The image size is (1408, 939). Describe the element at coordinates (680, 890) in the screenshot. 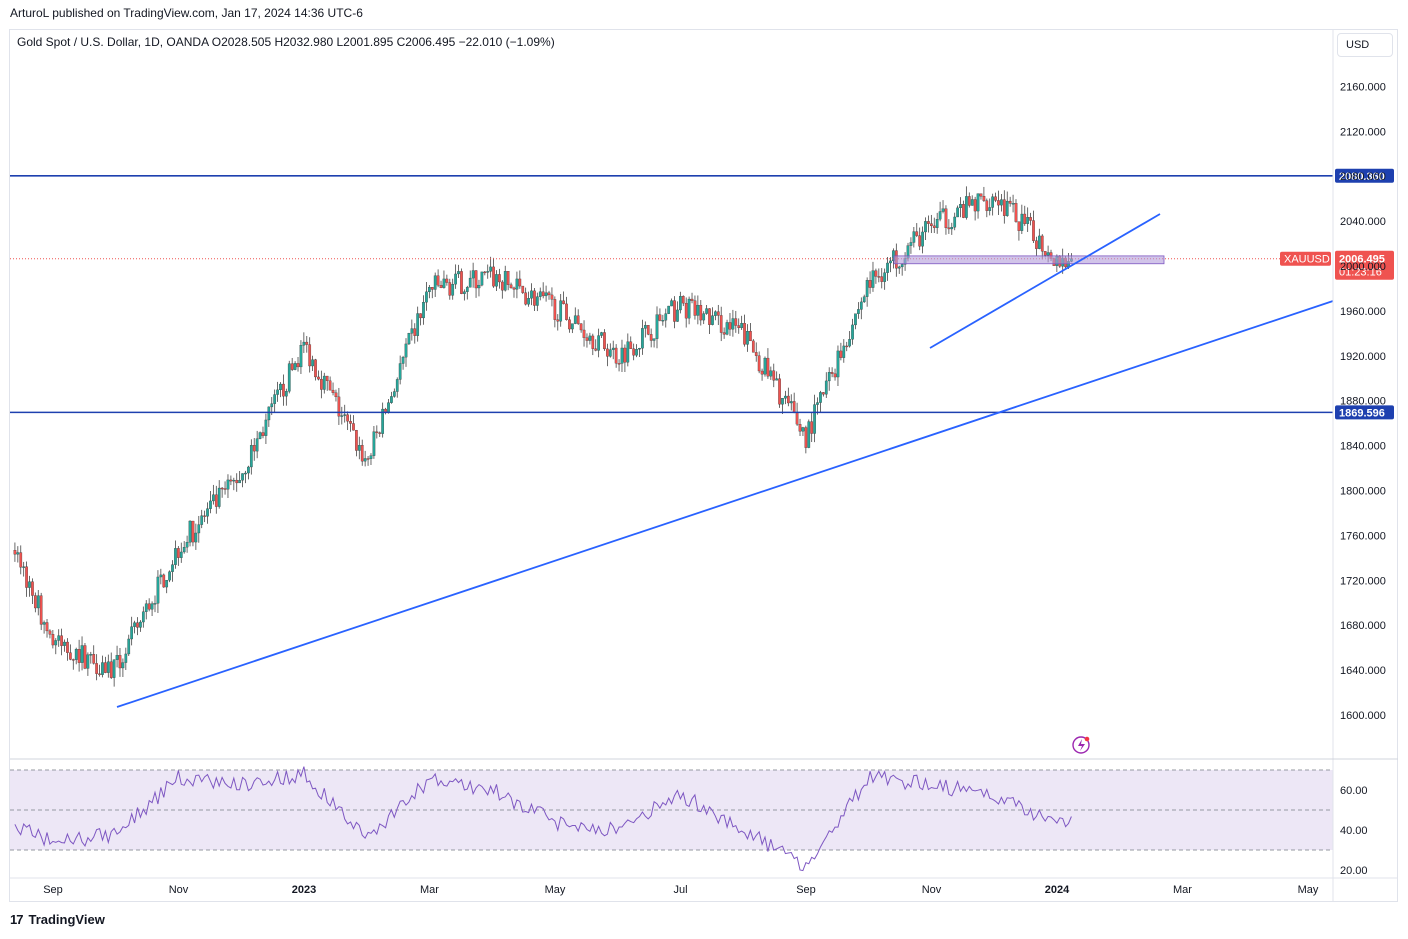

I see `time-tick-label: Jul` at that location.